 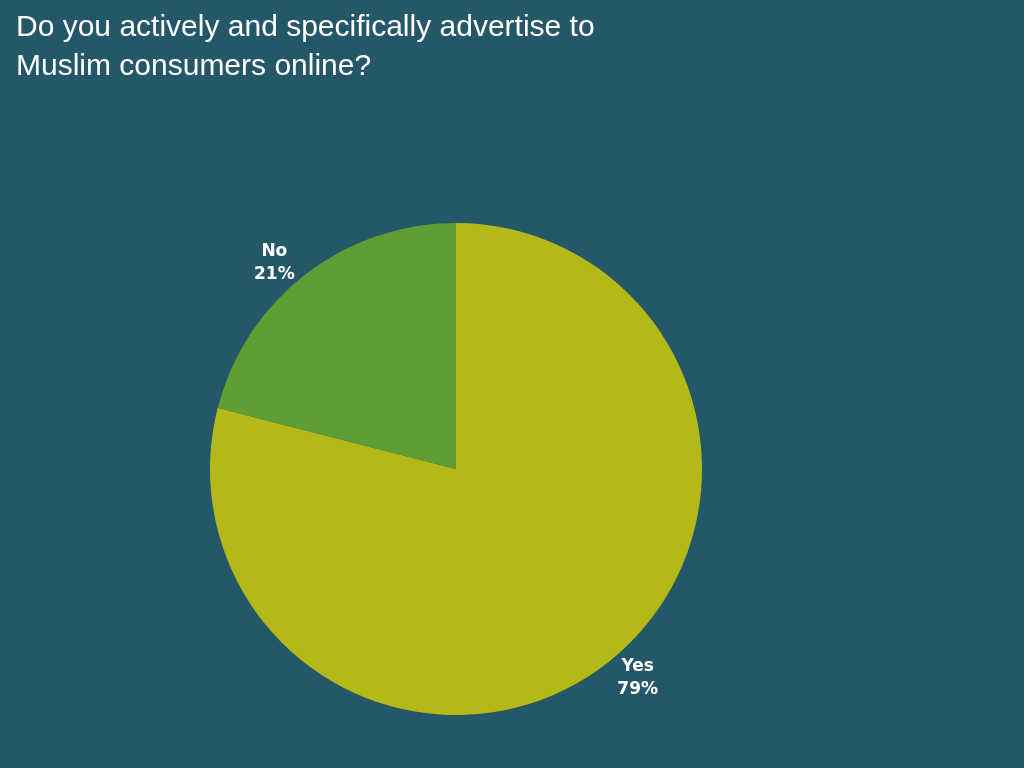 I want to click on slice-label: No, so click(x=274, y=250).